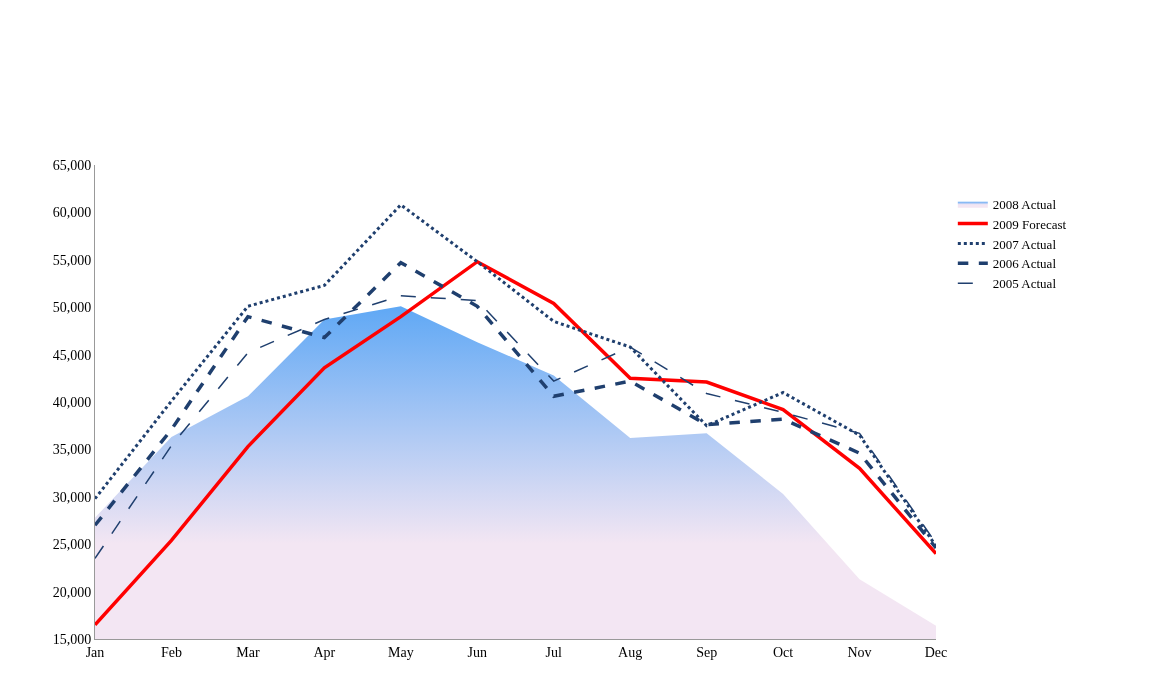 The height and width of the screenshot is (689, 1156). What do you see at coordinates (477, 652) in the screenshot?
I see `x-tick-label: Jun` at bounding box center [477, 652].